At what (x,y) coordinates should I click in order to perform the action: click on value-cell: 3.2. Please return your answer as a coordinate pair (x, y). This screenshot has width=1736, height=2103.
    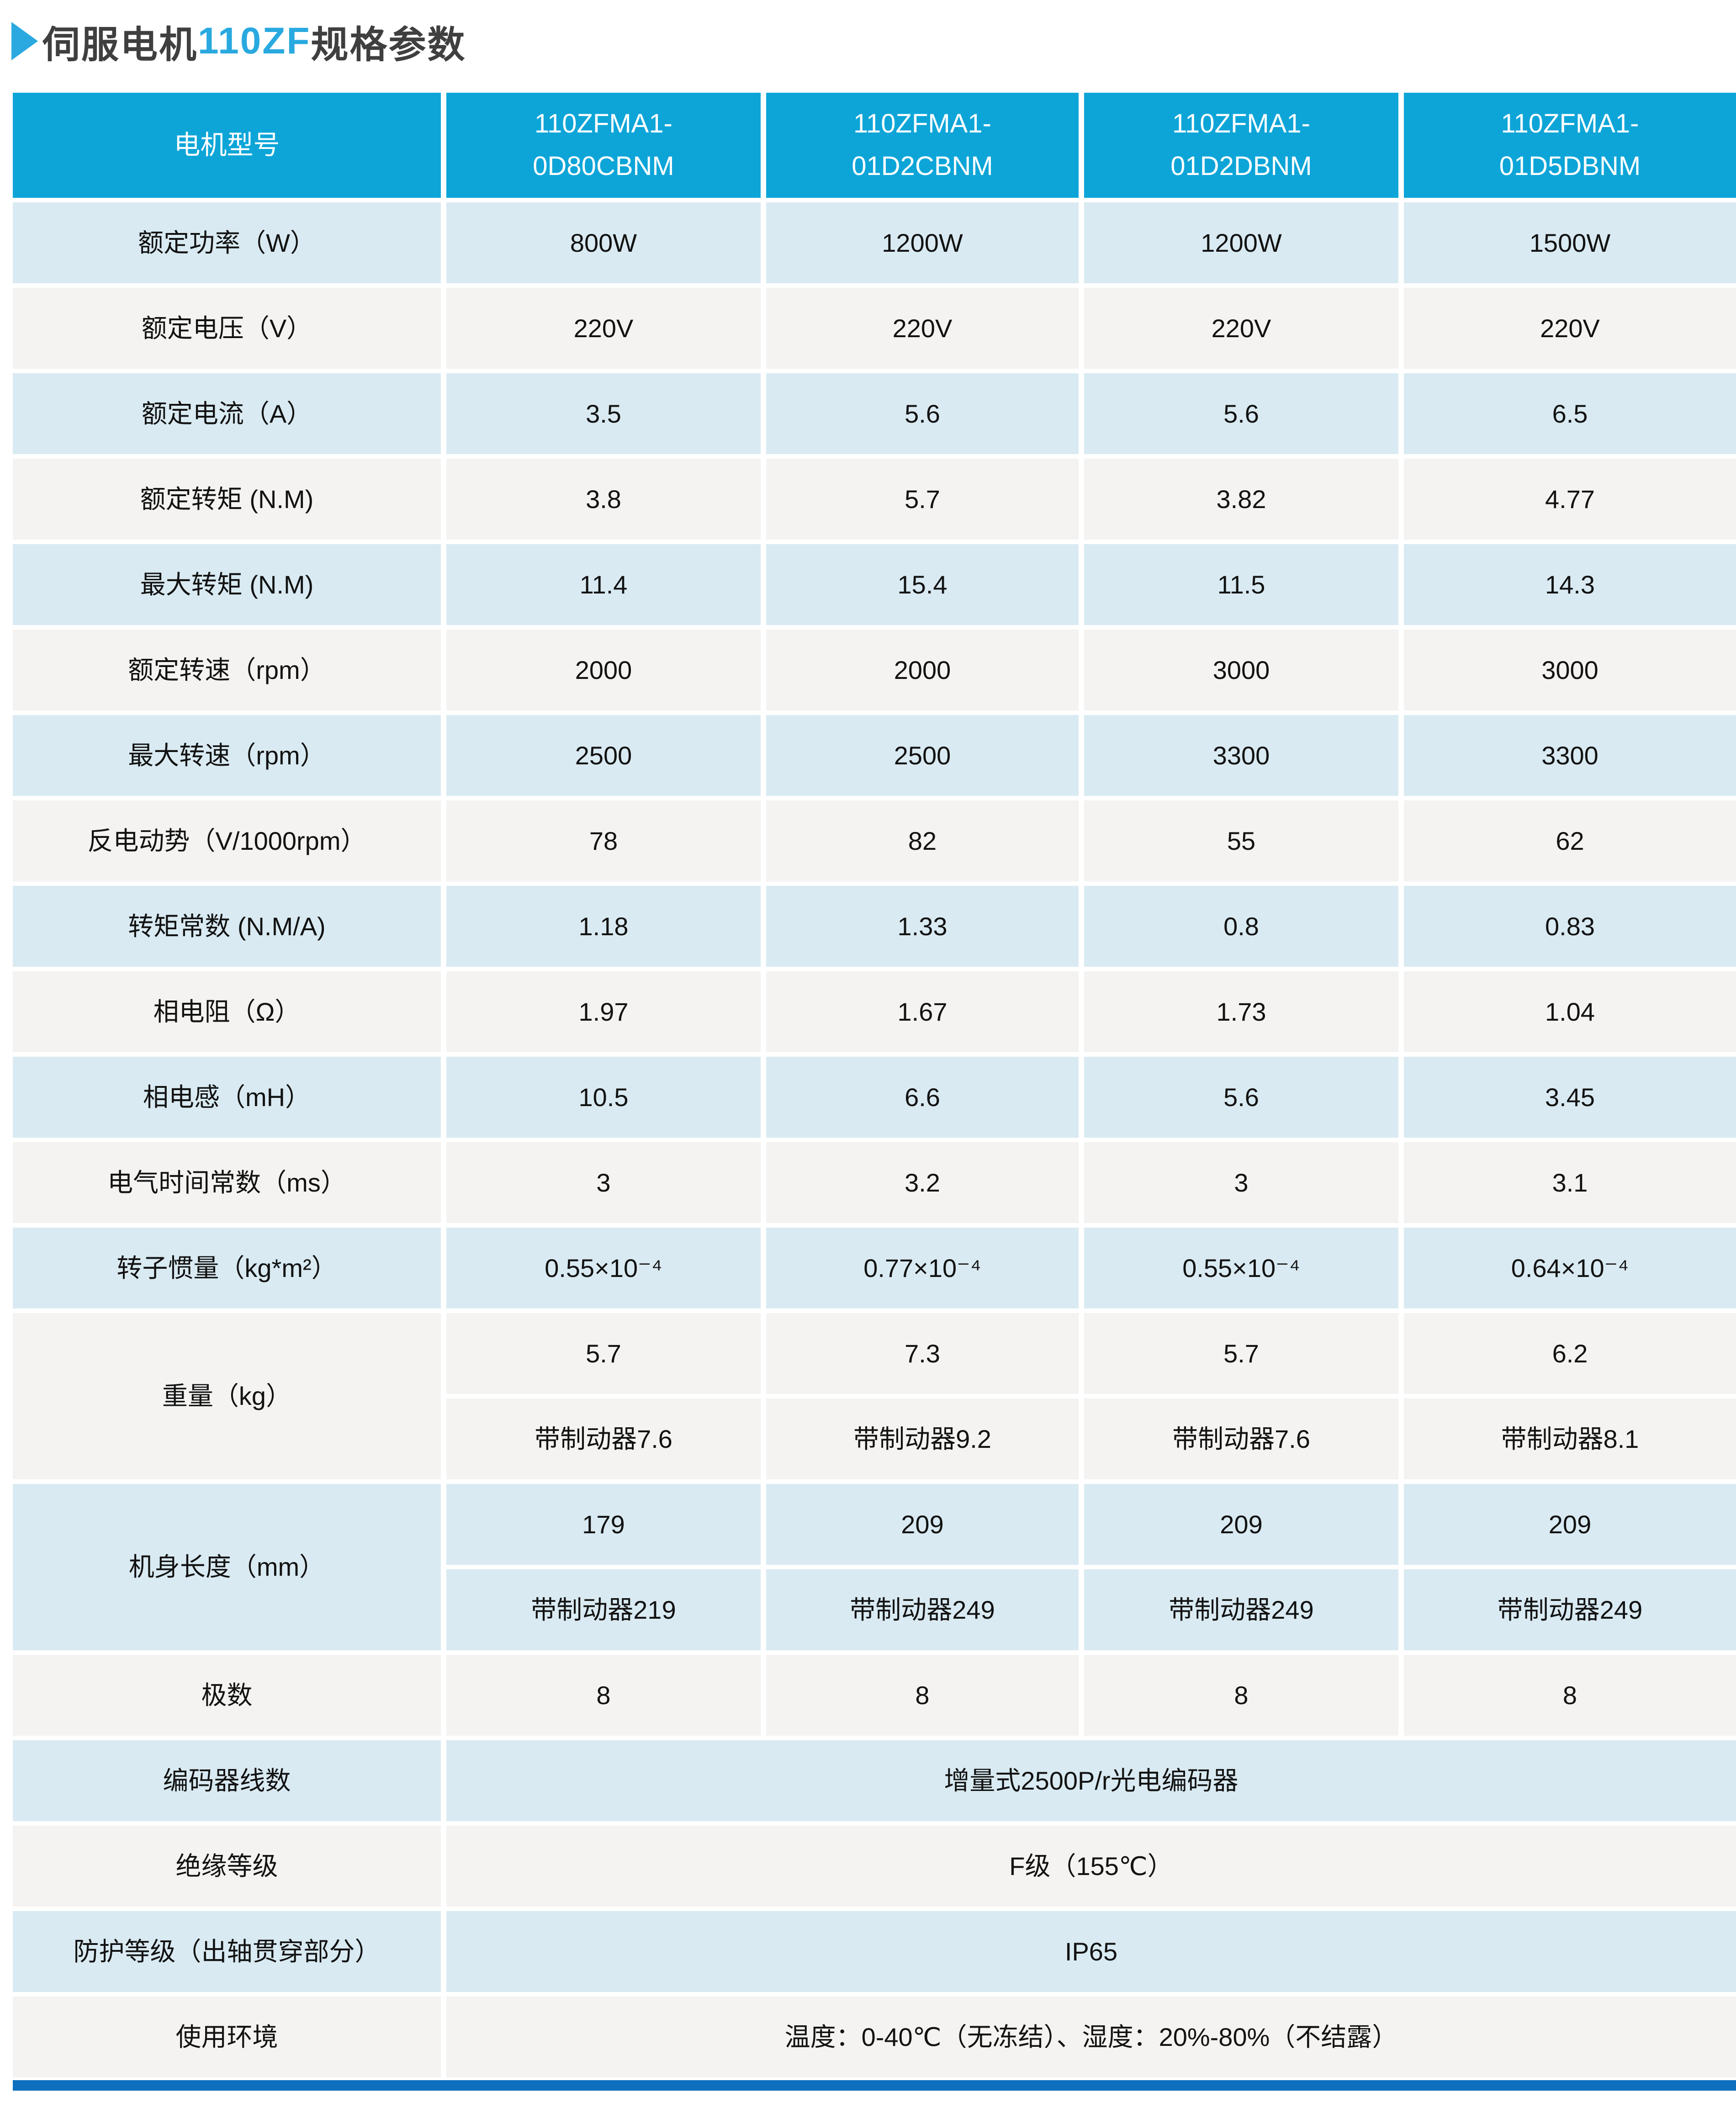
    Looking at the image, I should click on (922, 1182).